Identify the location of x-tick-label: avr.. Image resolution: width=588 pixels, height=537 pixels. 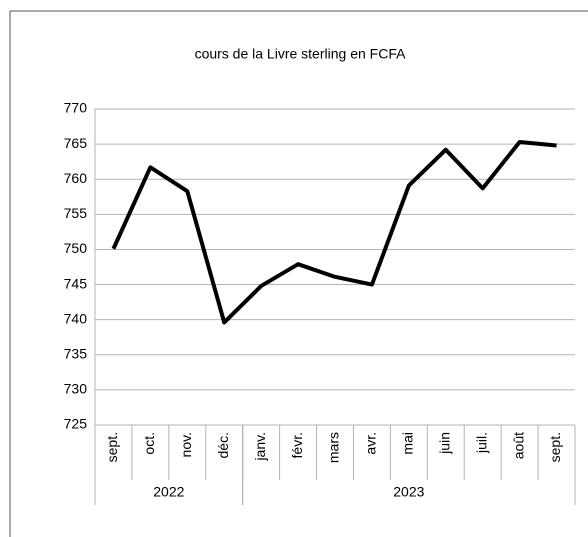
(371, 443).